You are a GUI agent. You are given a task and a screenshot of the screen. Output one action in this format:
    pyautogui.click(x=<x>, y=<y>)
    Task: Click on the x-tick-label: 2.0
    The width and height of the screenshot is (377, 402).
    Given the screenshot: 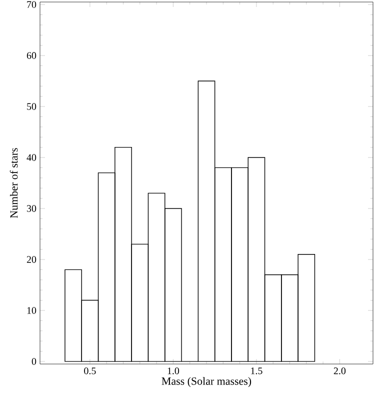 What is the action you would take?
    pyautogui.click(x=340, y=371)
    